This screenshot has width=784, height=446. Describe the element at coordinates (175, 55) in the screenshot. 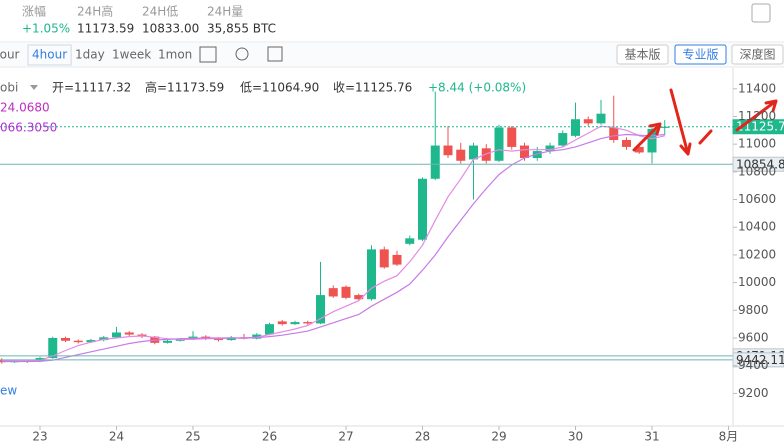

I see `period-tab: 1mon` at that location.